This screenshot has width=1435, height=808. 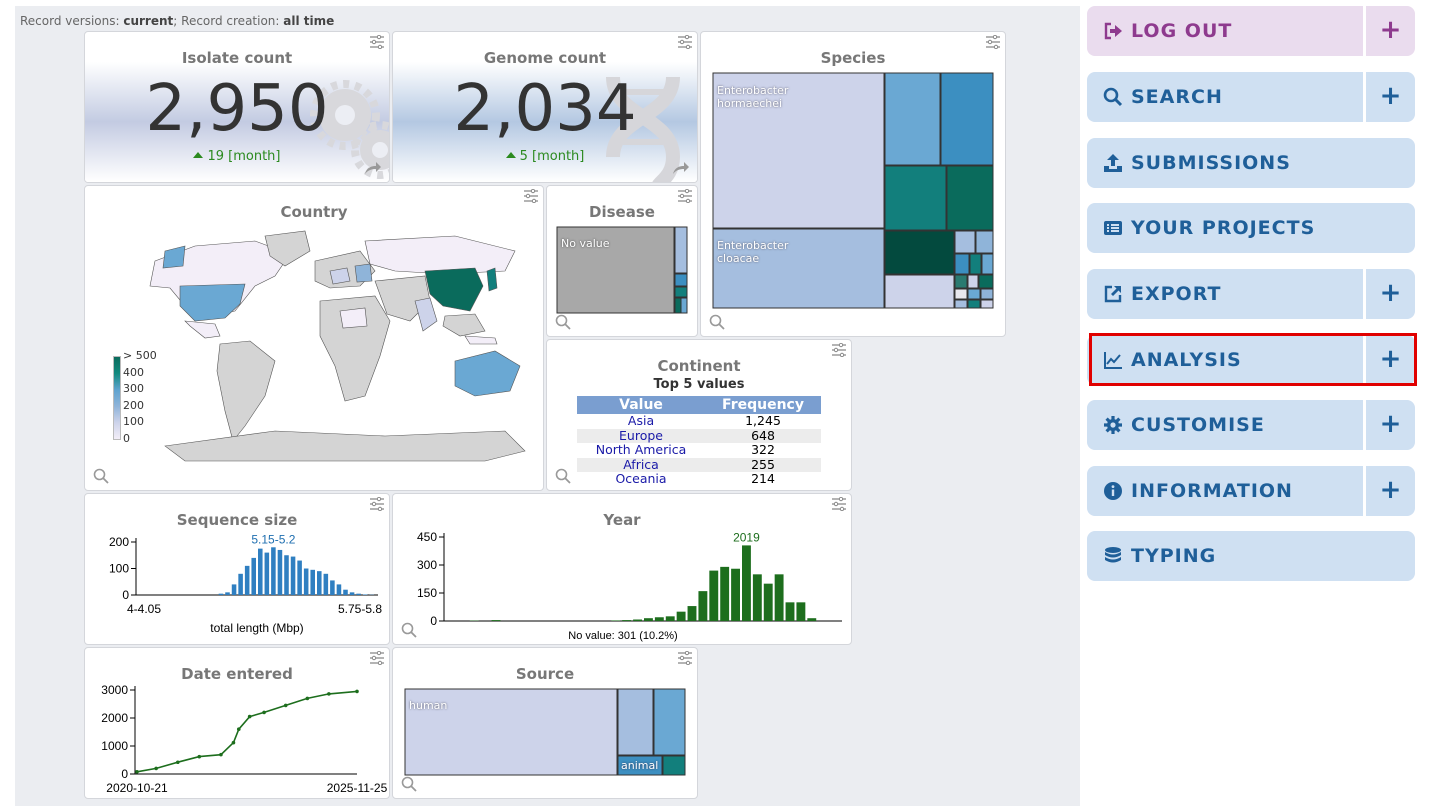 I want to click on continent-link: Europe, so click(x=641, y=435).